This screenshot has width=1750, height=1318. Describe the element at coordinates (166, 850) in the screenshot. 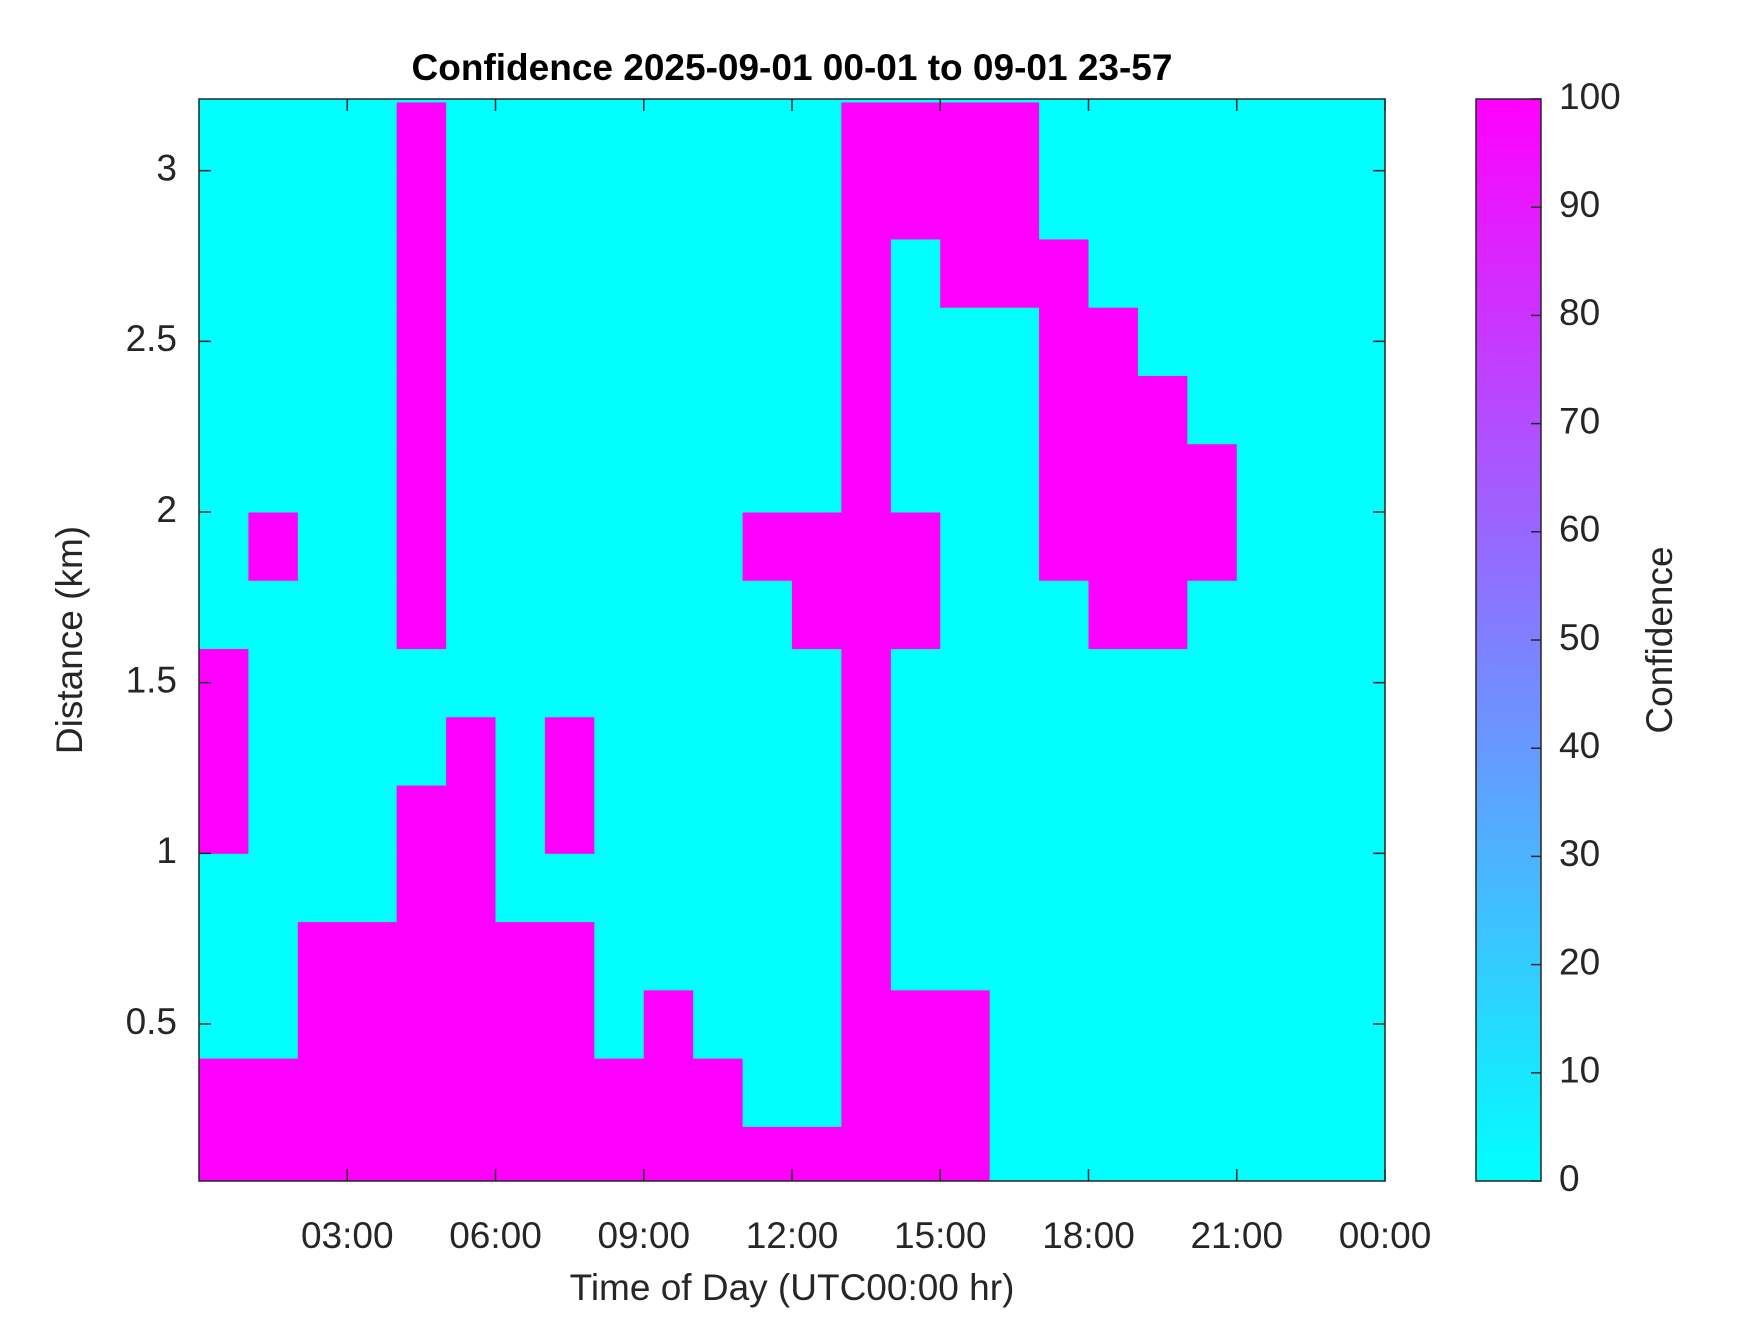

I see `y-tick-label: 1` at that location.